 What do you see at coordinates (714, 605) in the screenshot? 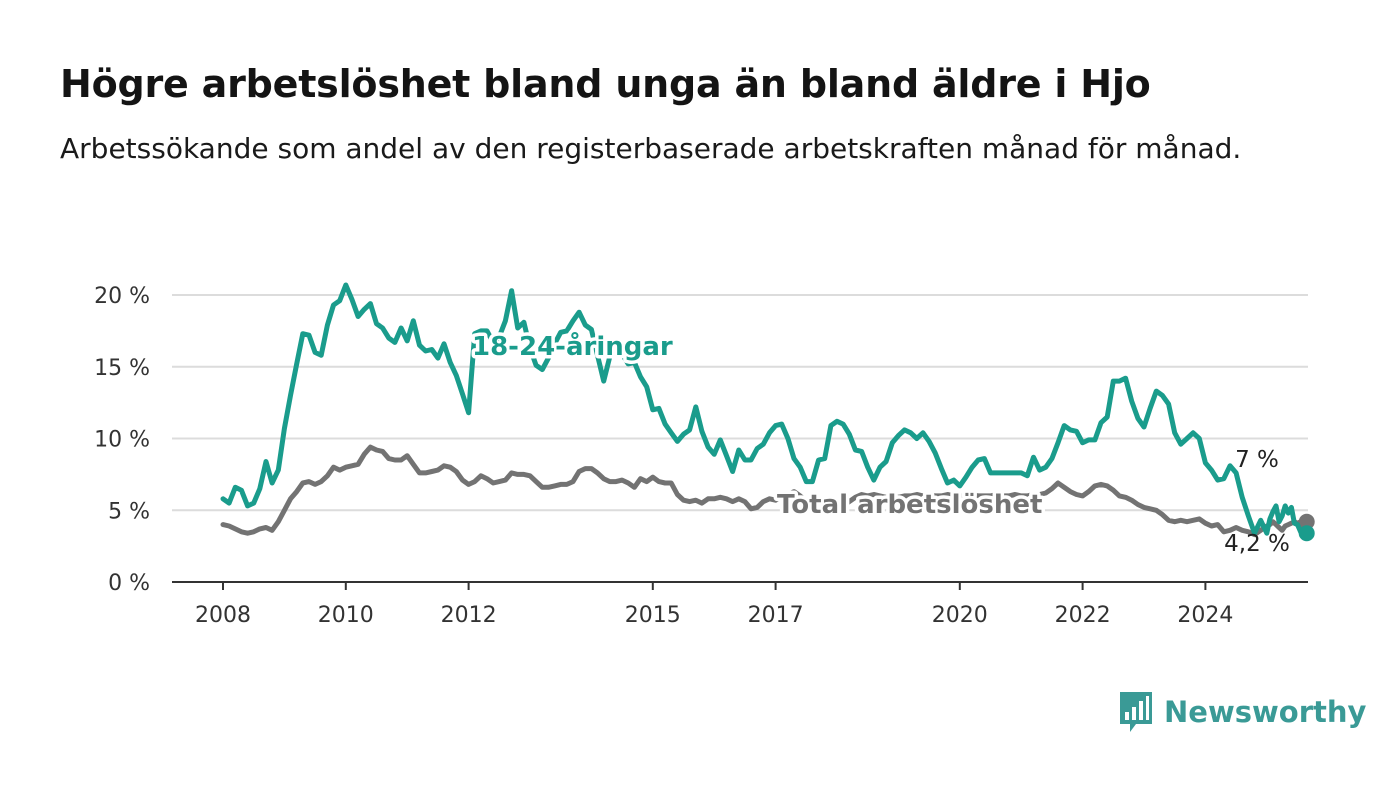
I see `x-axis-ticks: 2008 2010 2012 2015 2017 2020 2022 2024` at bounding box center [714, 605].